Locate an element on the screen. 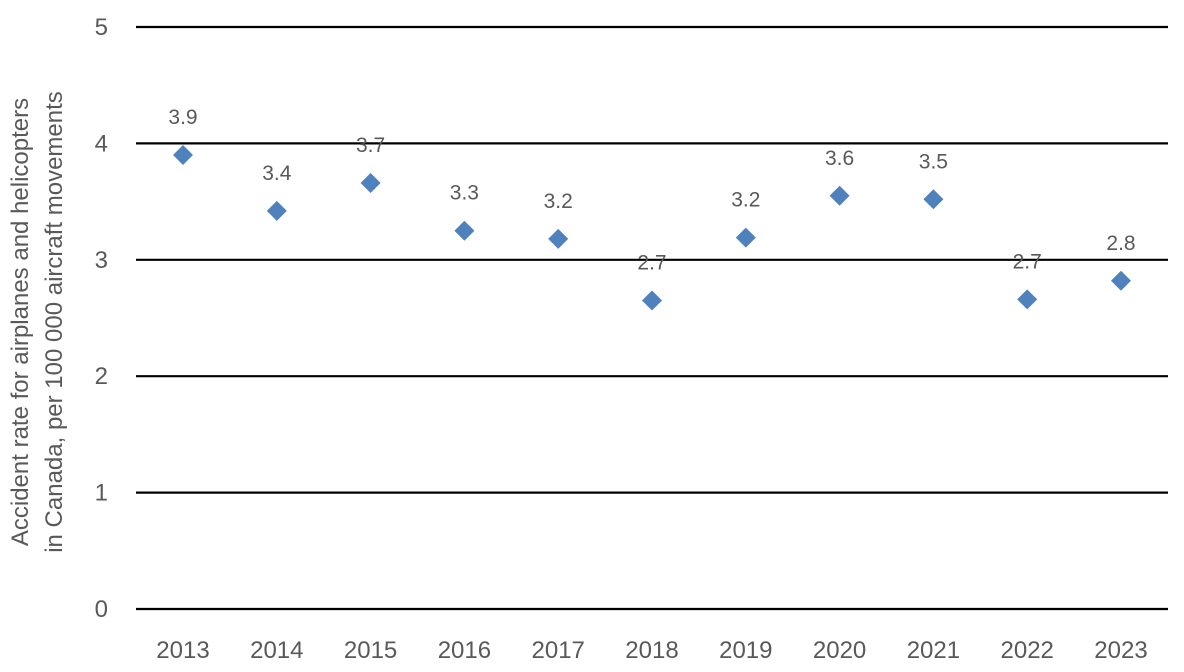 The image size is (1184, 672). y-tick-label: 5 is located at coordinates (101, 27).